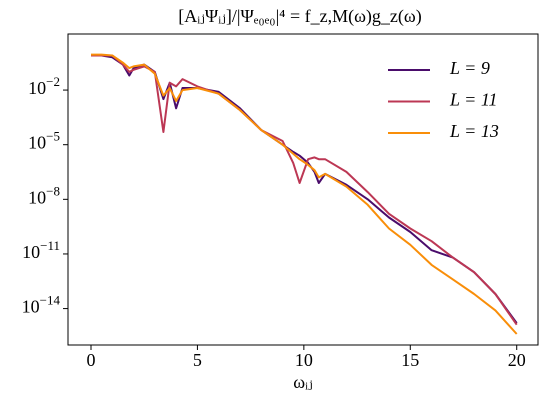  I want to click on legend-label: L = 13, so click(474, 131).